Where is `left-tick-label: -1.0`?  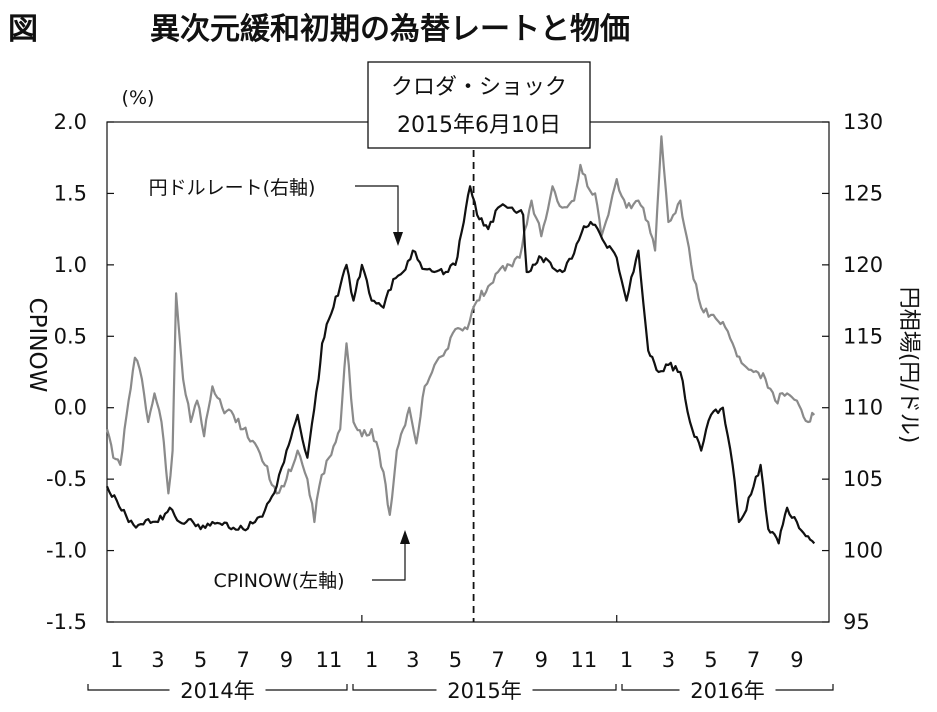
left-tick-label: -1.0 is located at coordinates (66, 551).